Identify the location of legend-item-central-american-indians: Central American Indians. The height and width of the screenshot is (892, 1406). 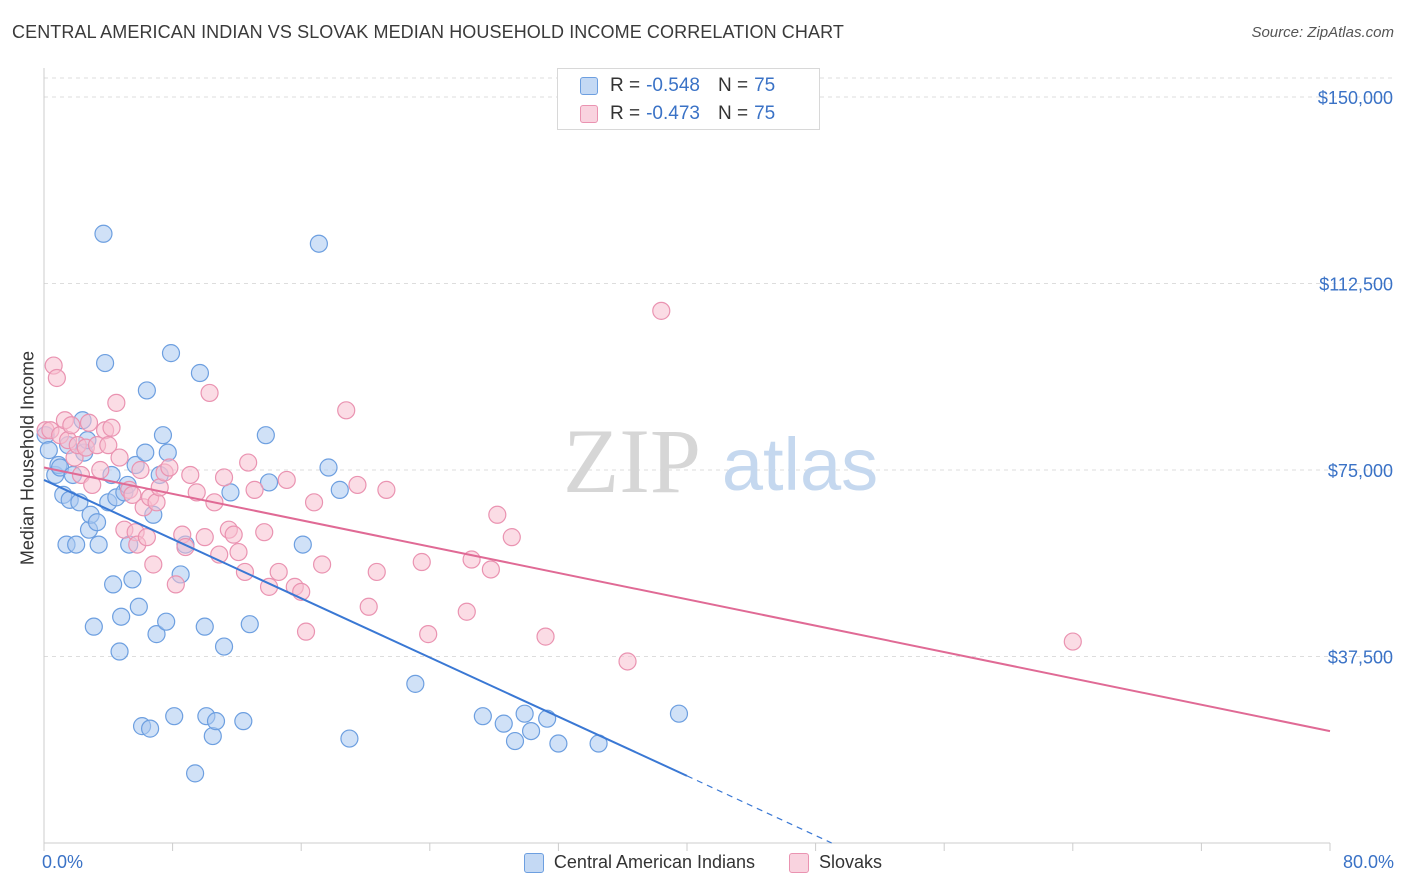
(639, 862).